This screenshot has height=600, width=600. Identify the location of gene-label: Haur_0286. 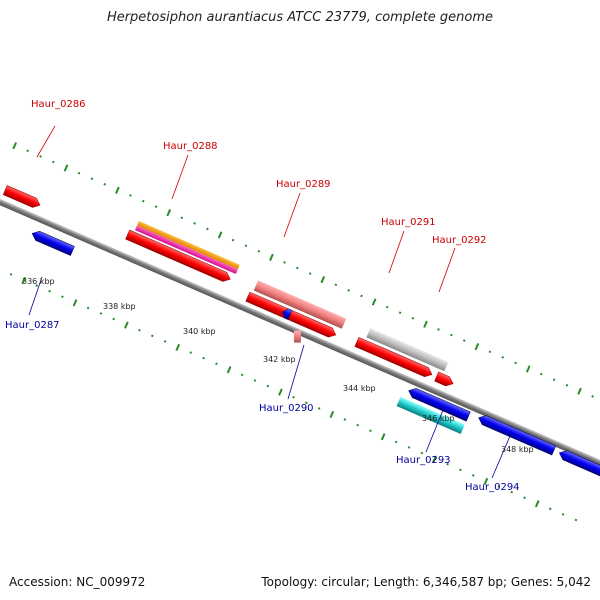
(58, 104).